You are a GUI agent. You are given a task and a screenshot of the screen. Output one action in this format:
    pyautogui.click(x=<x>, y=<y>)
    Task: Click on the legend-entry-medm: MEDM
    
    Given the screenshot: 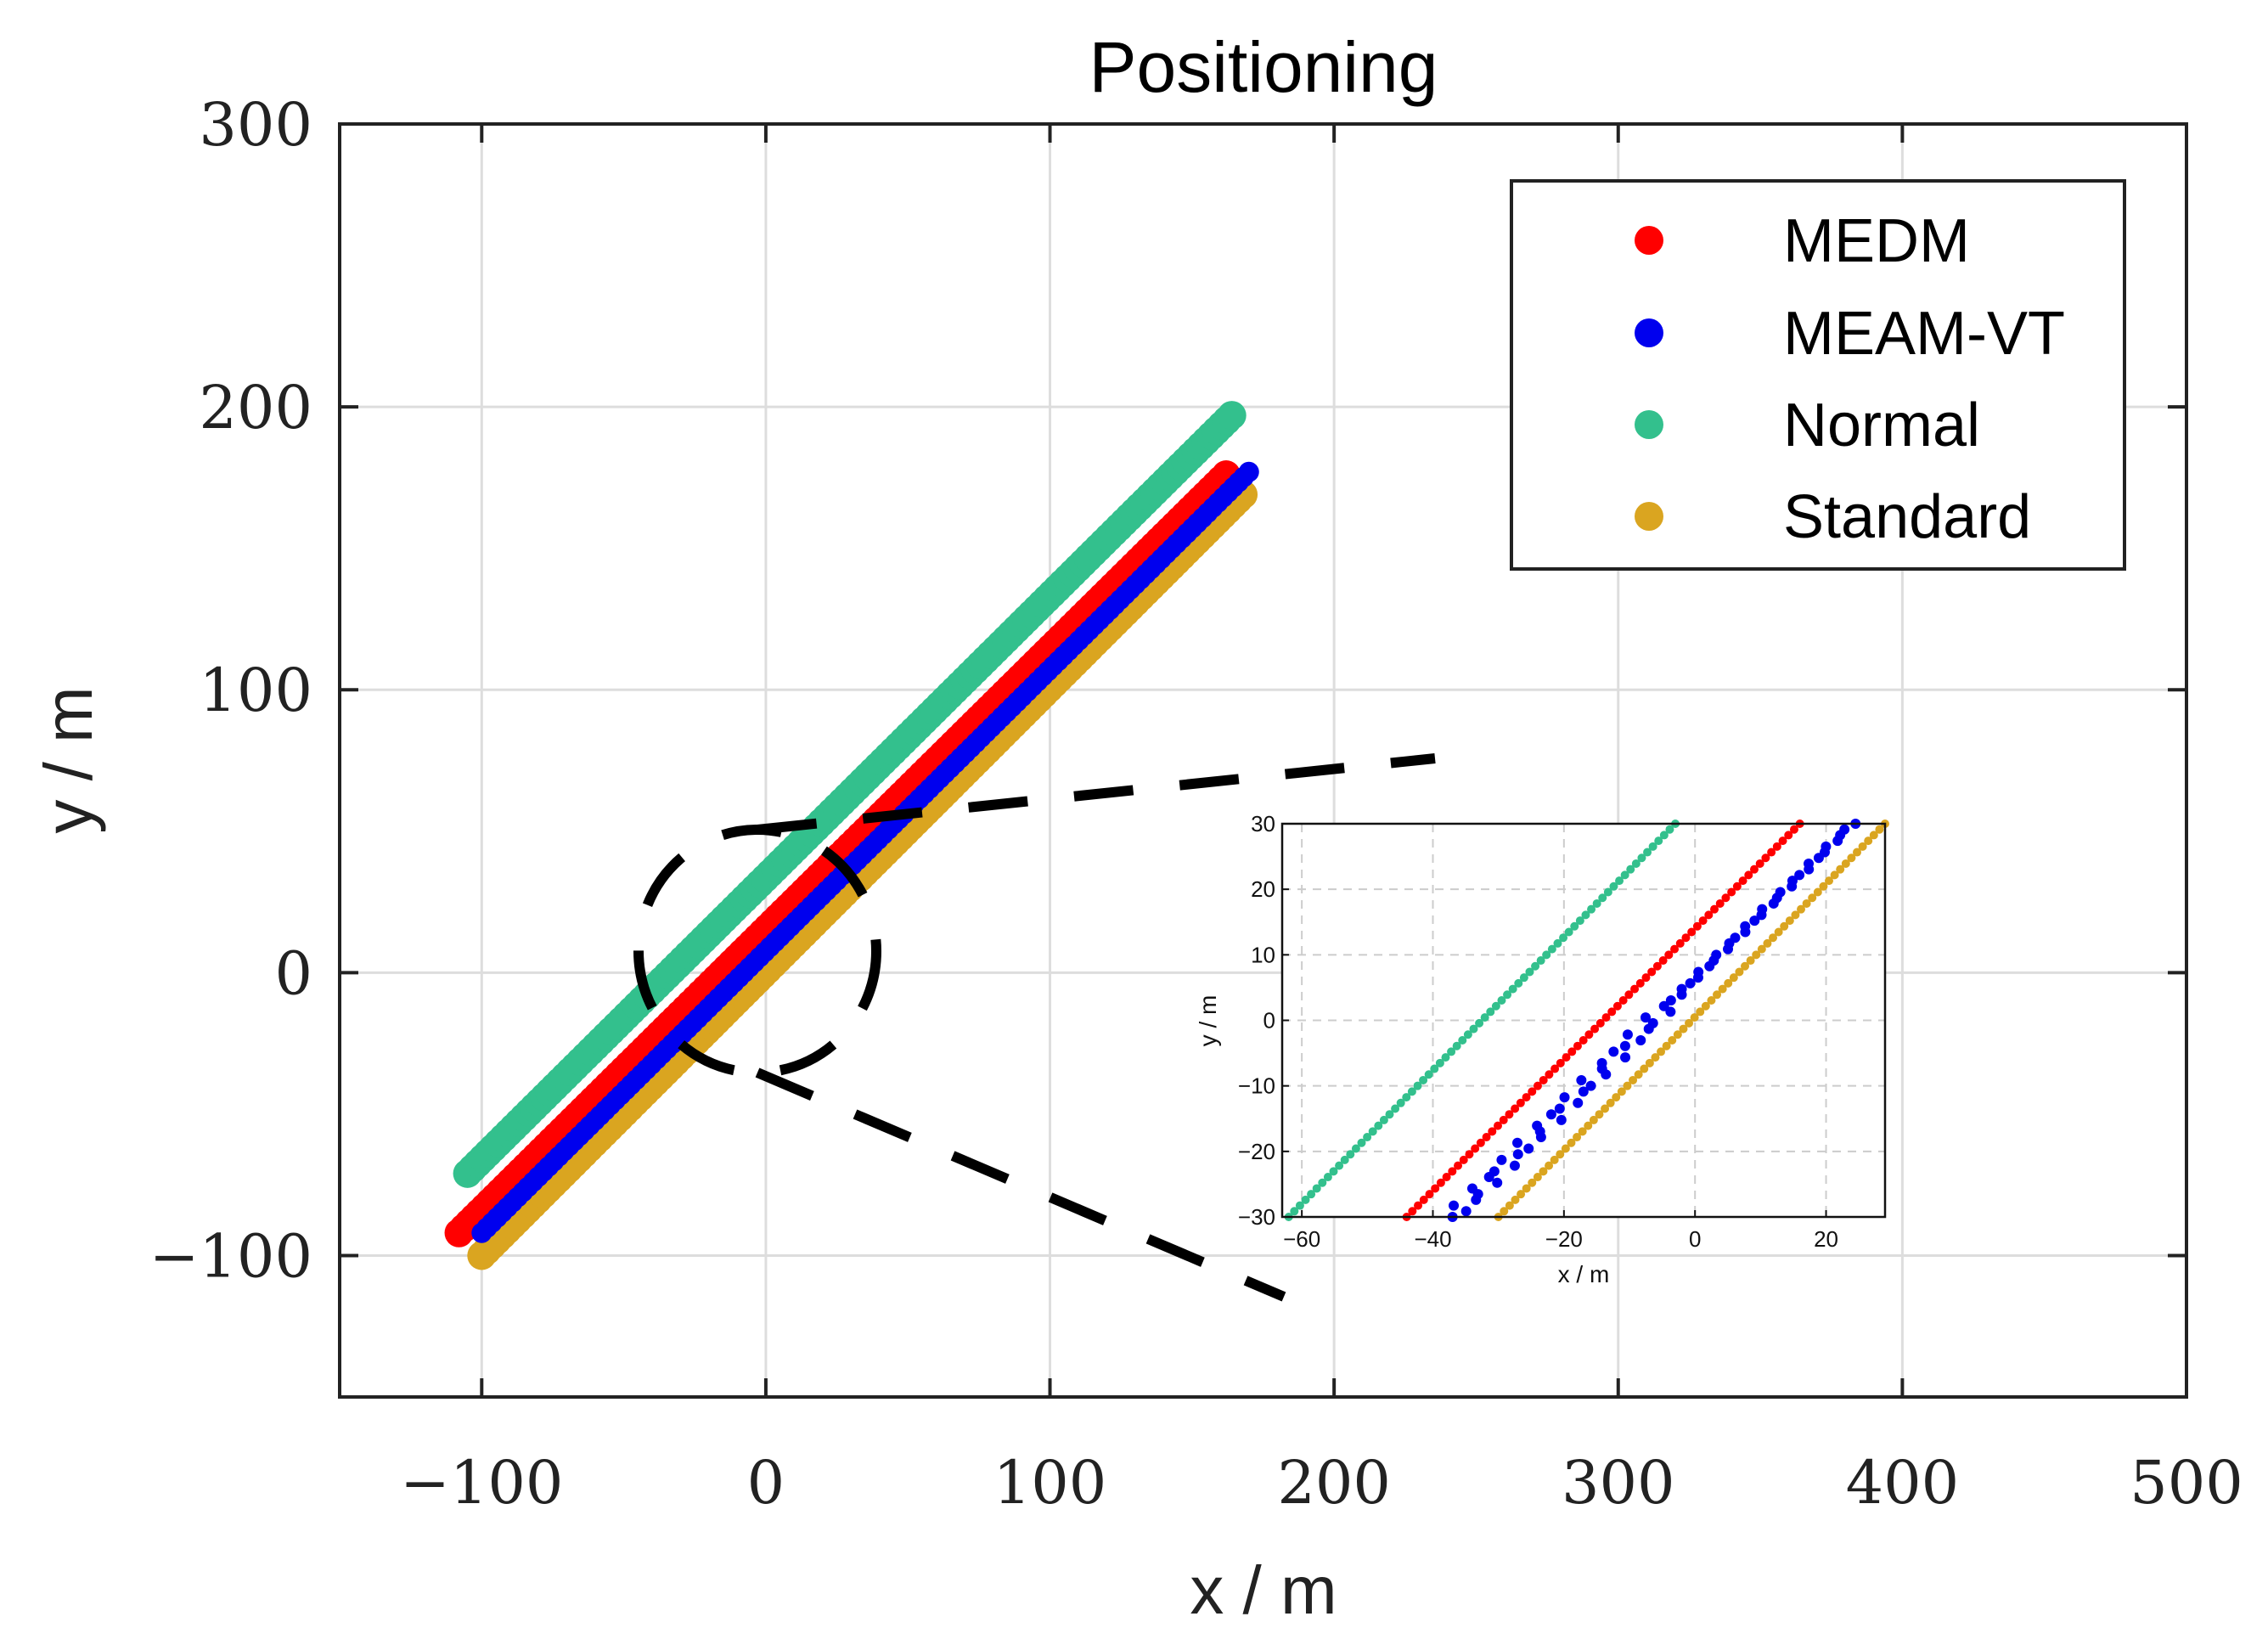 What is the action you would take?
    pyautogui.click(x=1802, y=241)
    